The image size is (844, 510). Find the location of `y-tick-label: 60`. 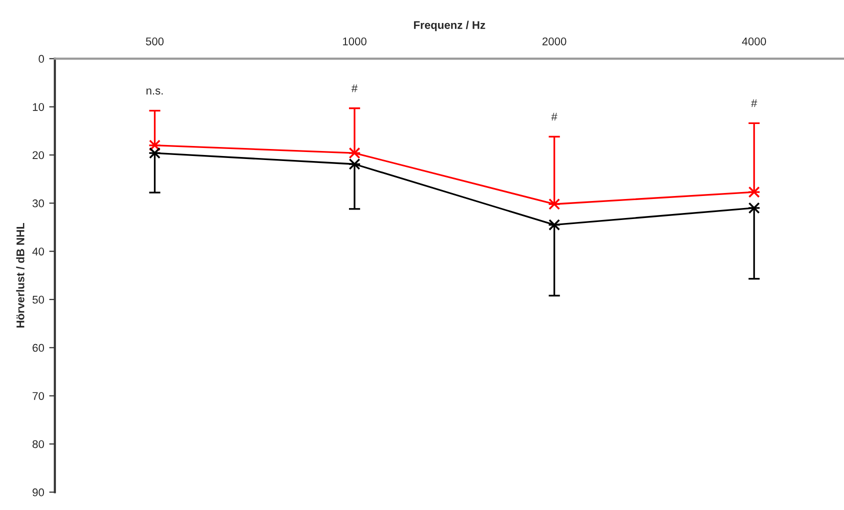

y-tick-label: 60 is located at coordinates (38, 348).